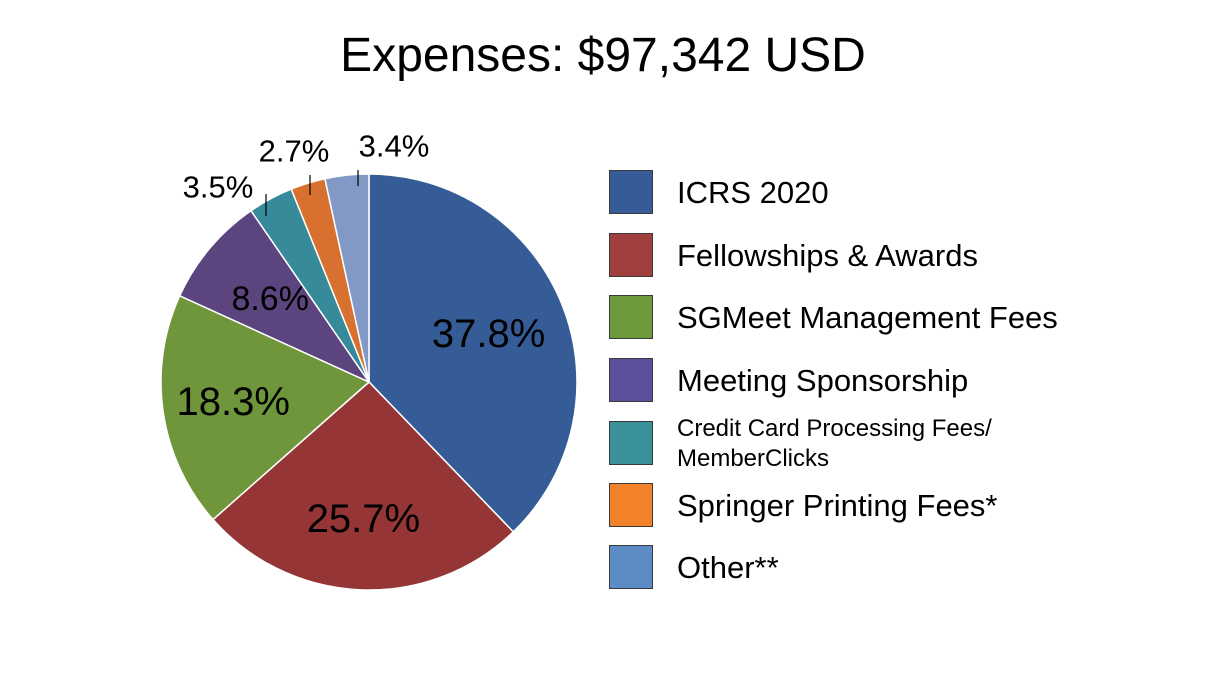 The height and width of the screenshot is (682, 1213). I want to click on slice-label-1: 37.8%, so click(488, 334).